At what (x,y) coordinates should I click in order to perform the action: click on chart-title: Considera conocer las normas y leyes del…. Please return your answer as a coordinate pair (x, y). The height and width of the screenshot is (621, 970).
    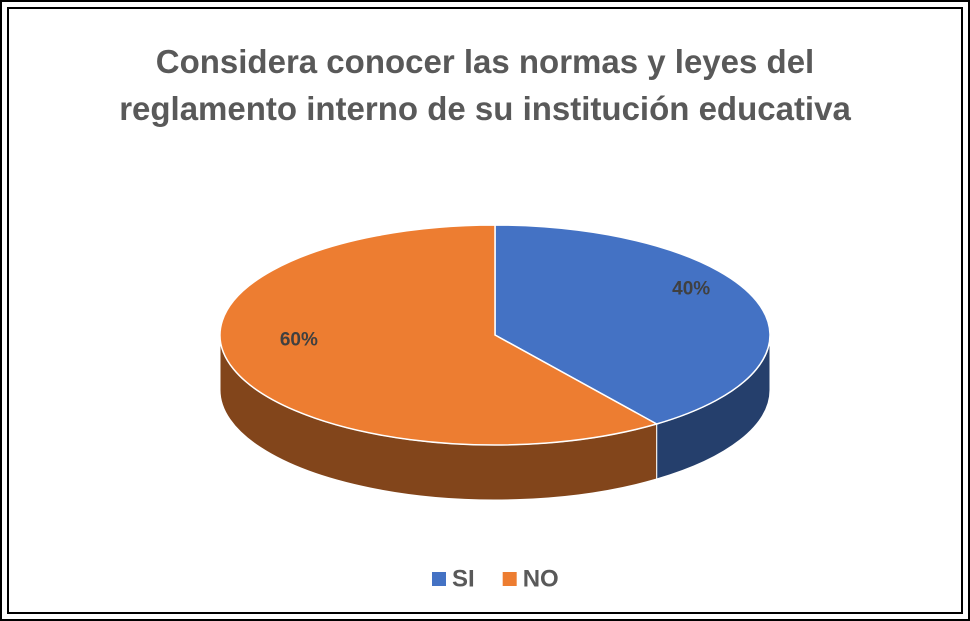
    Looking at the image, I should click on (485, 85).